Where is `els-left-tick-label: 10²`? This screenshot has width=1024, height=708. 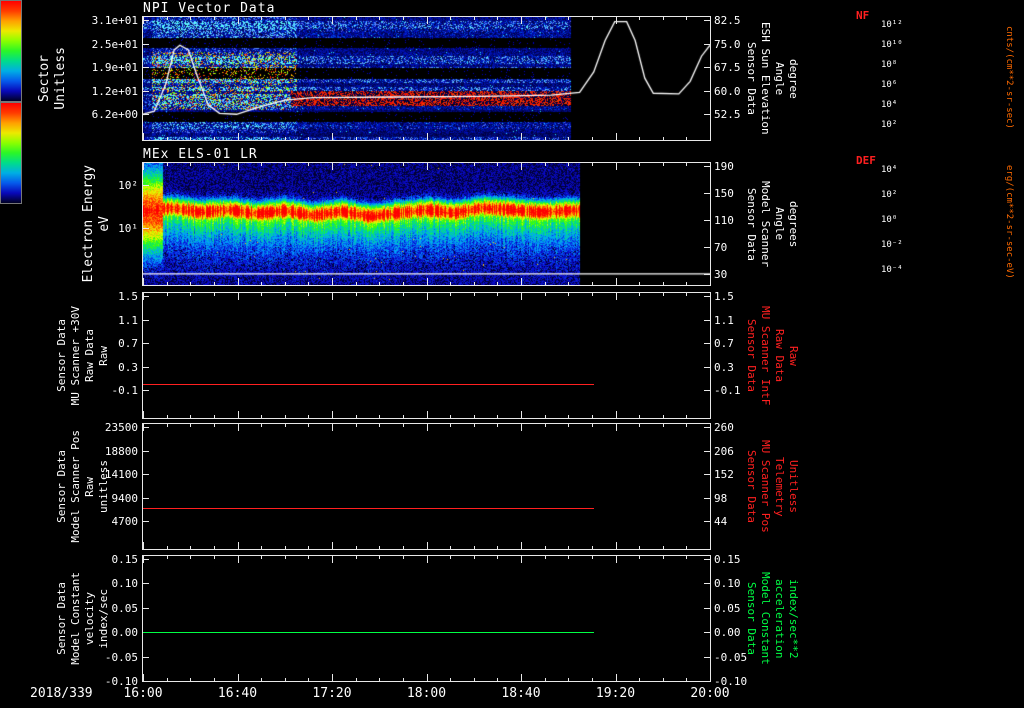 els-left-tick-label: 10² is located at coordinates (128, 185).